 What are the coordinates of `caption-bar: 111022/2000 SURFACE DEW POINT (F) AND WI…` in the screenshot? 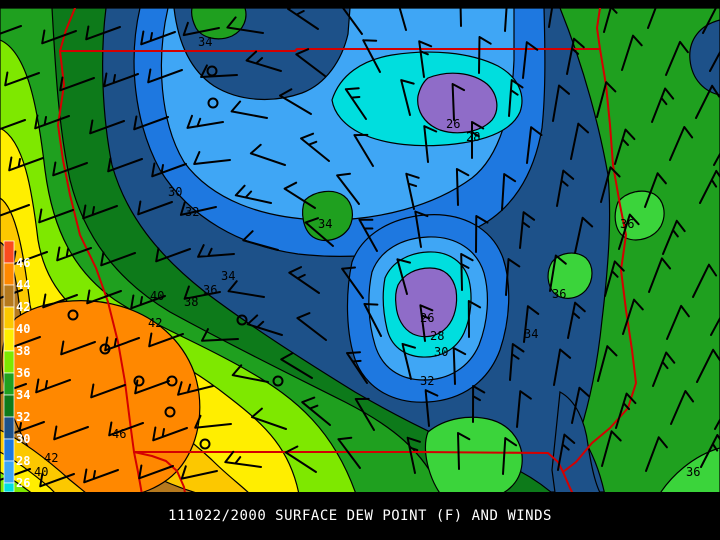 It's located at (360, 516).